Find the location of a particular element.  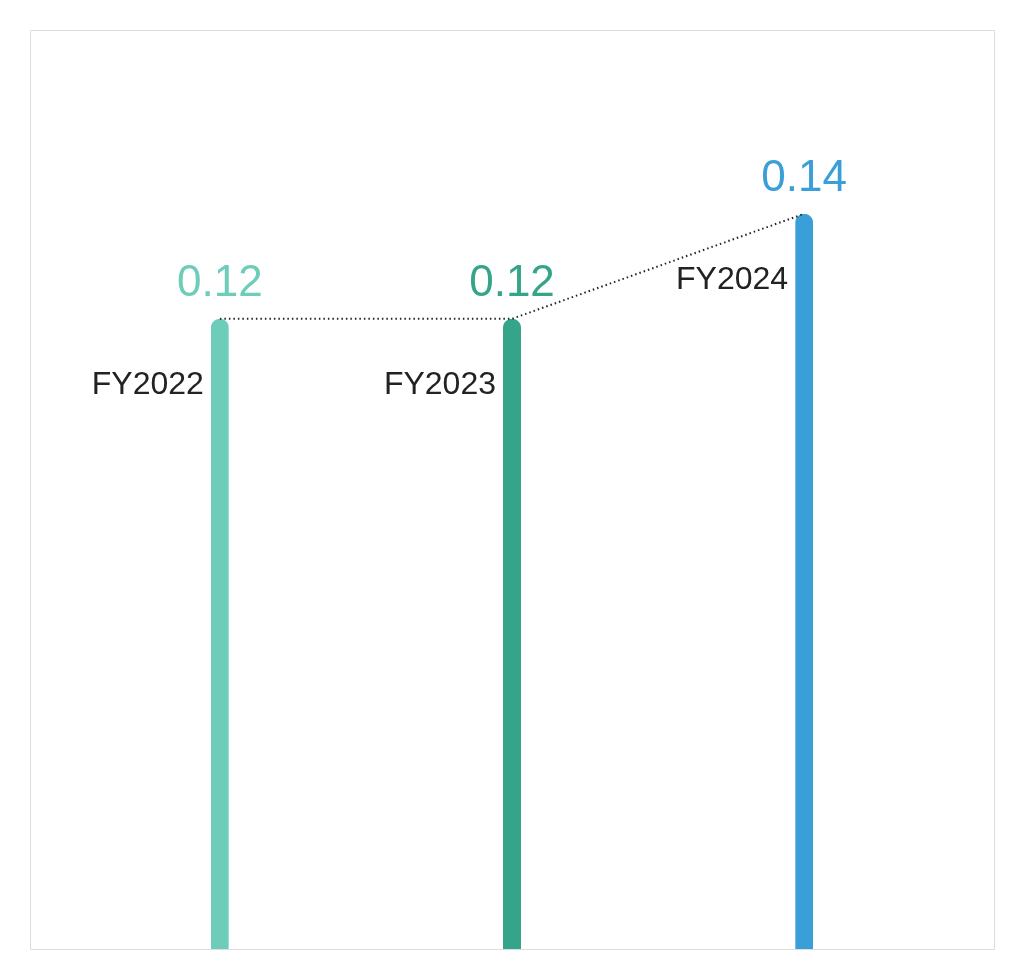

data-label: 0.14 is located at coordinates (804, 175).